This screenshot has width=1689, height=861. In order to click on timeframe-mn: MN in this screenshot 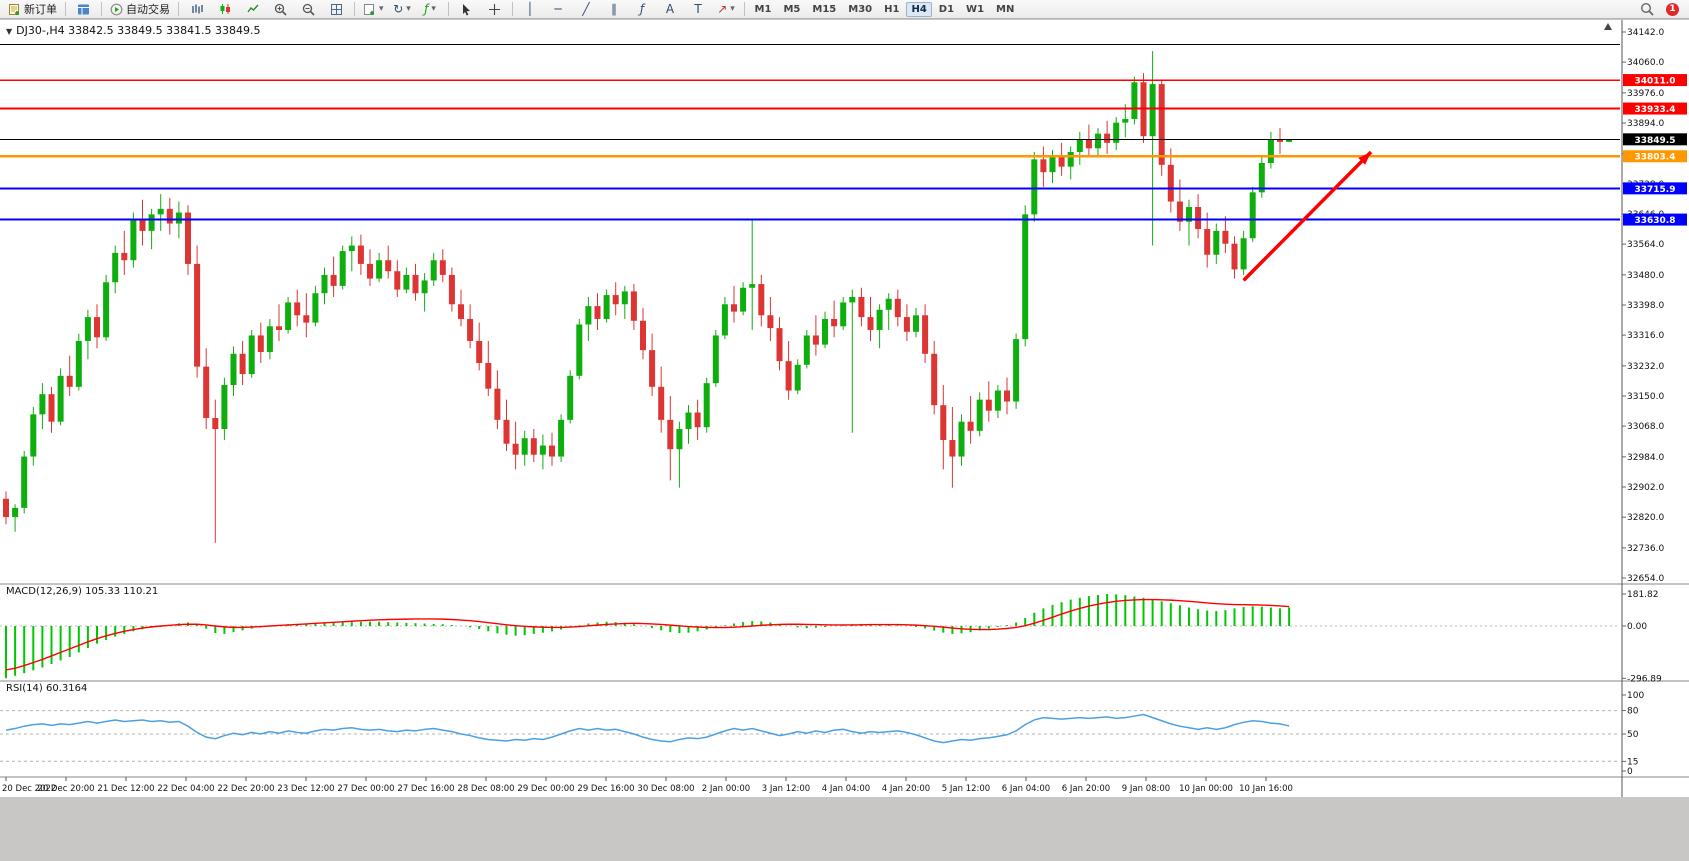, I will do `click(1005, 9)`.